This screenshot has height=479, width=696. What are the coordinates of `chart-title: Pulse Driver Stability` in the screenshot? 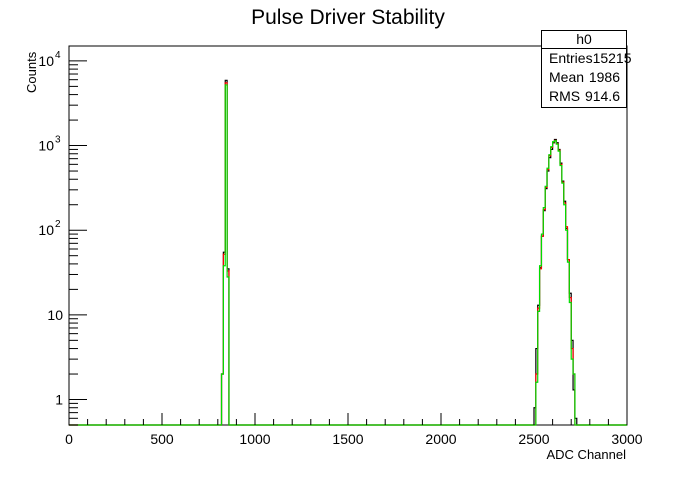 It's located at (348, 17).